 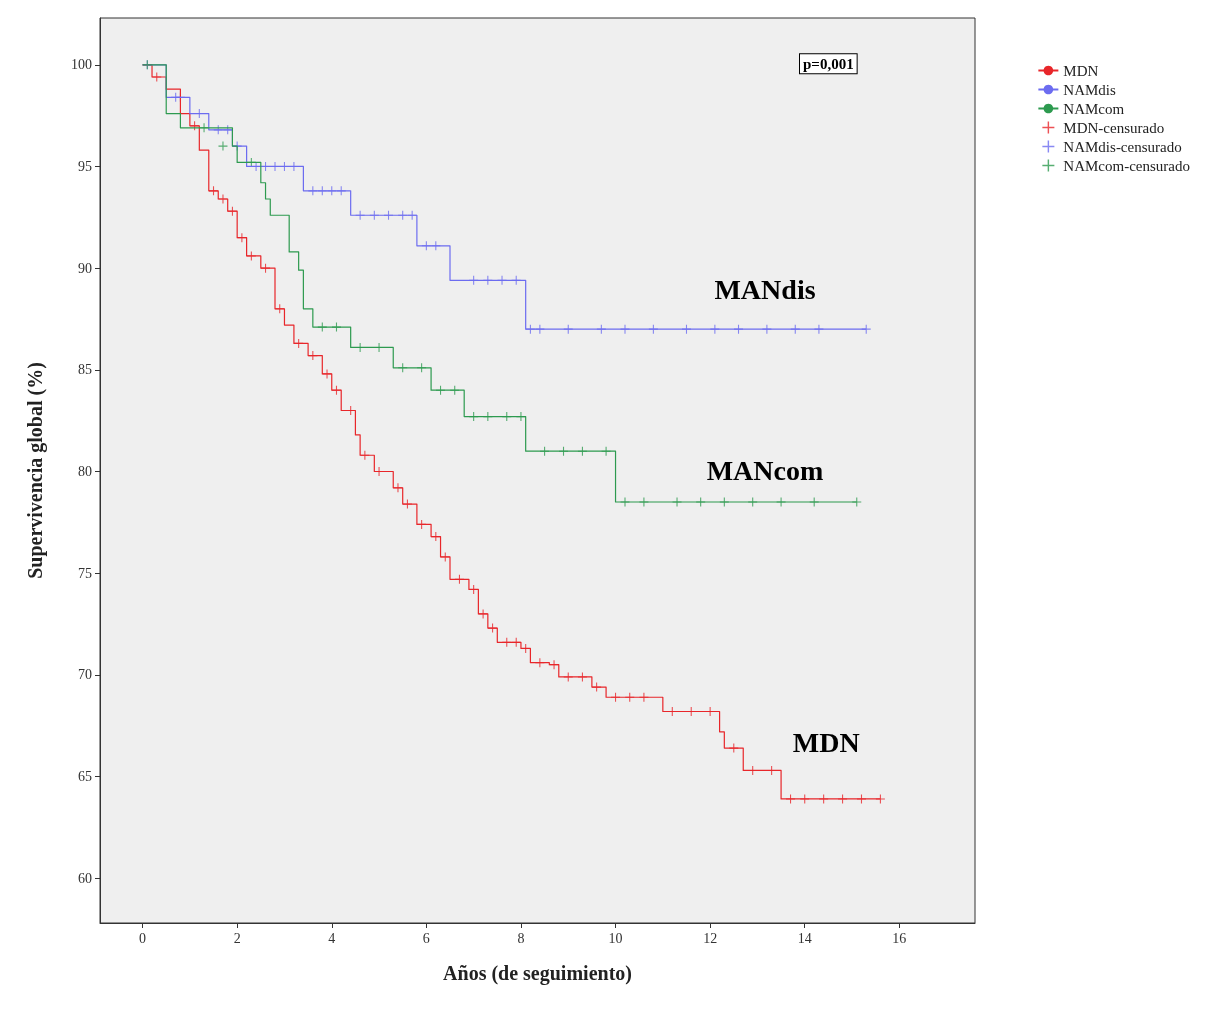 What do you see at coordinates (426, 938) in the screenshot?
I see `x-tick-label: 6` at bounding box center [426, 938].